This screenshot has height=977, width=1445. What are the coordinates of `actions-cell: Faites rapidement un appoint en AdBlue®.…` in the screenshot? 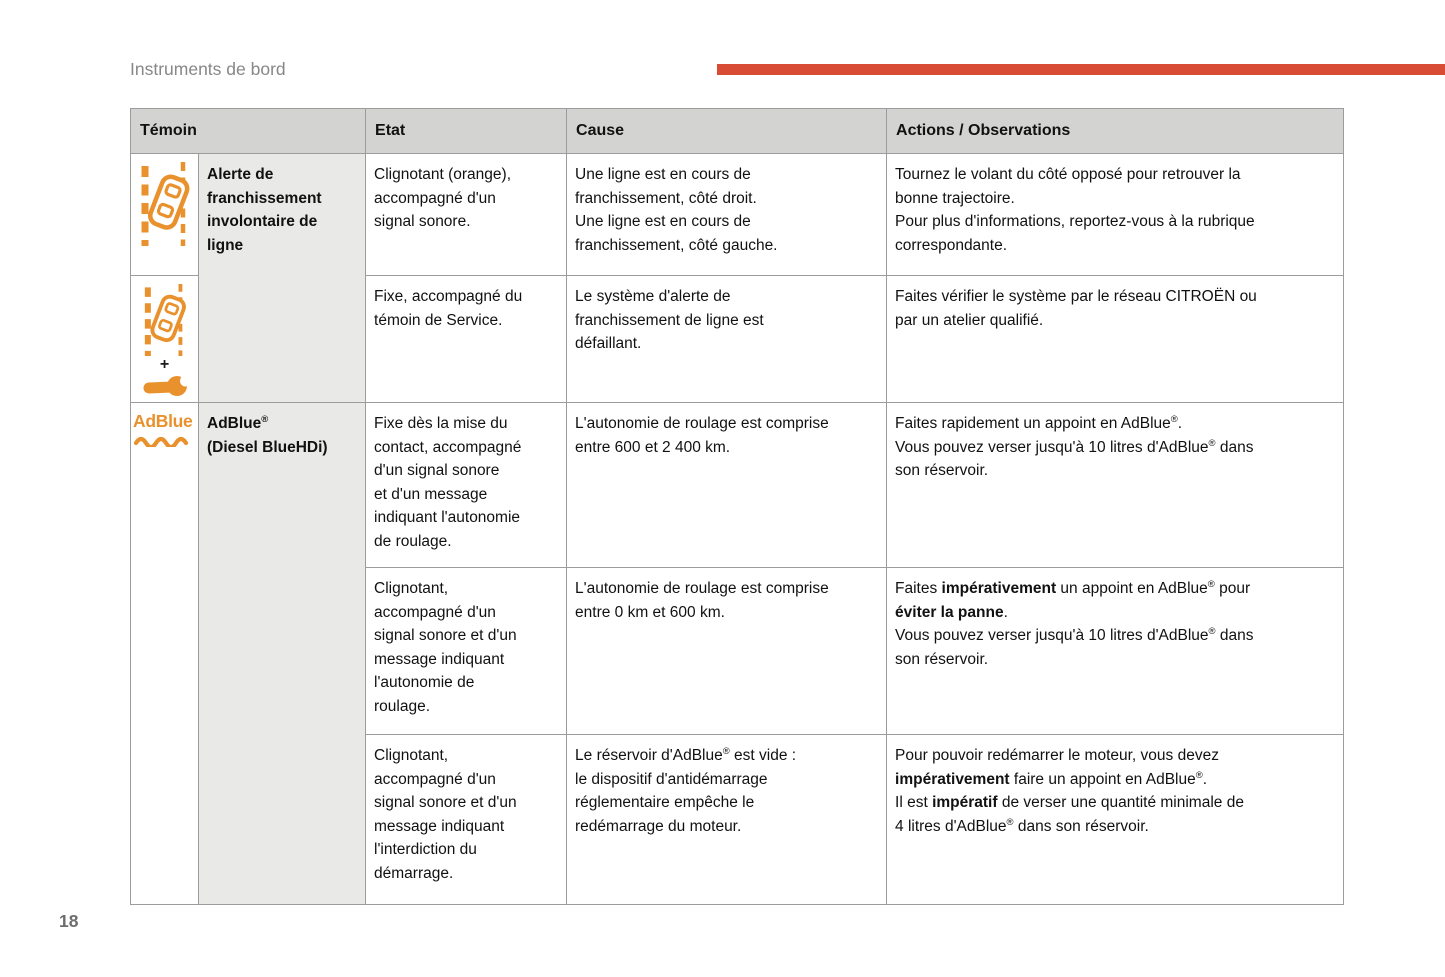 It's located at (1115, 485).